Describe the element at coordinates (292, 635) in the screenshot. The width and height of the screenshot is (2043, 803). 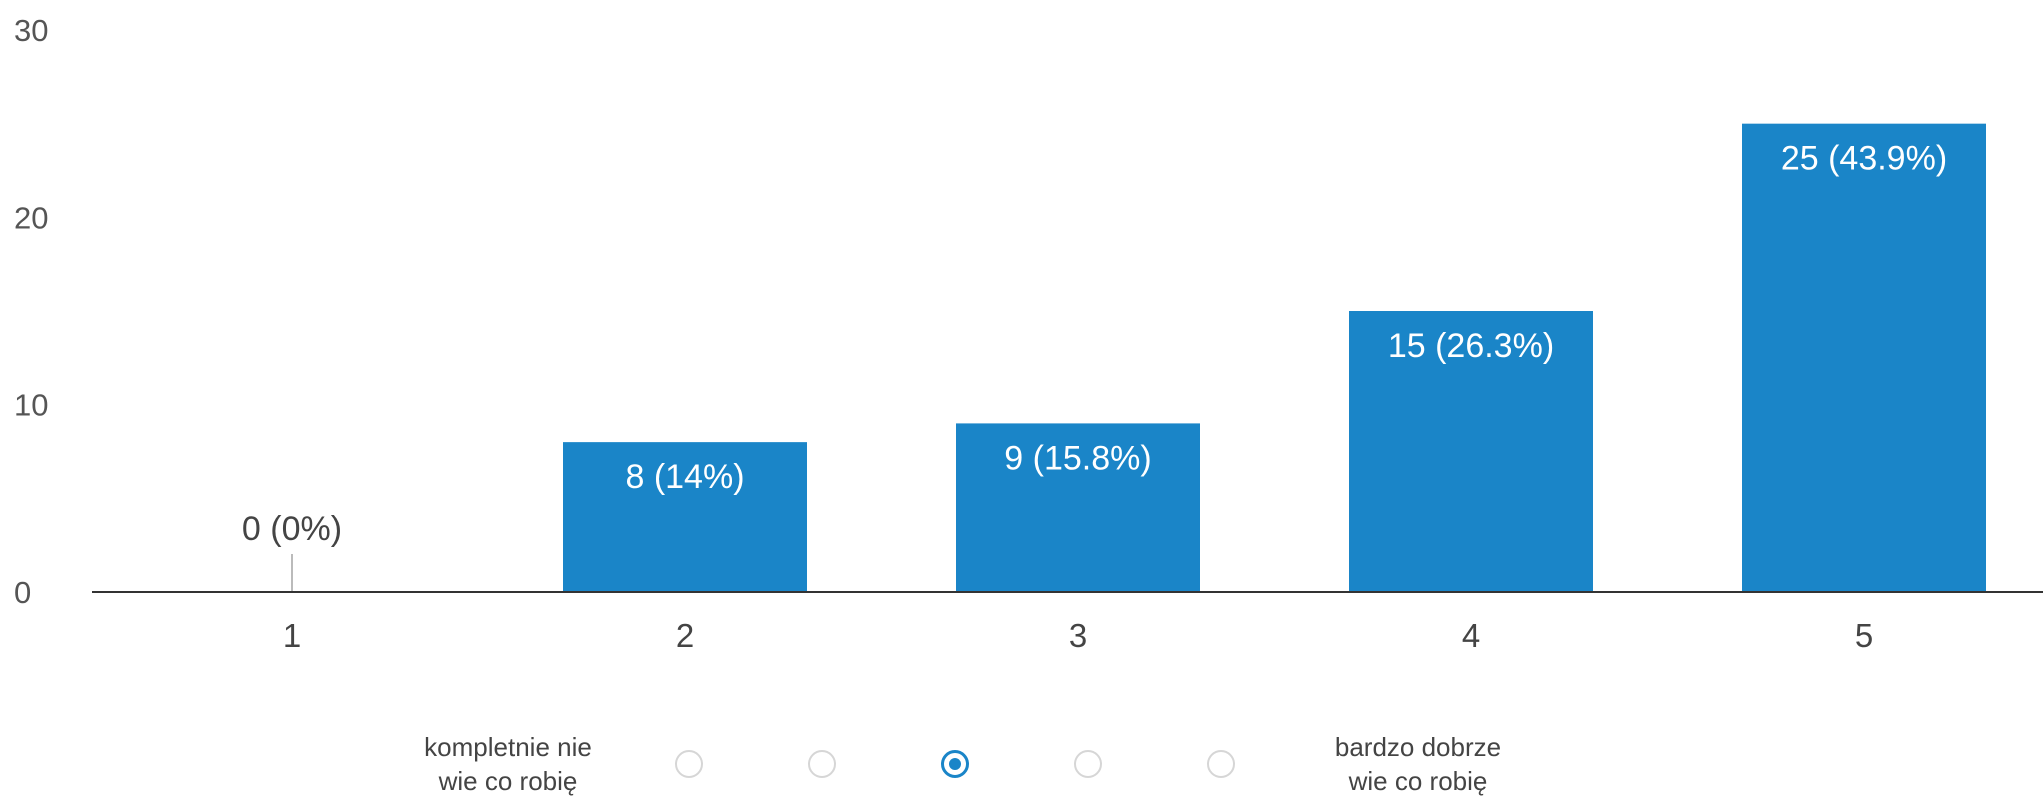
I see `x-tick-label: 1` at that location.